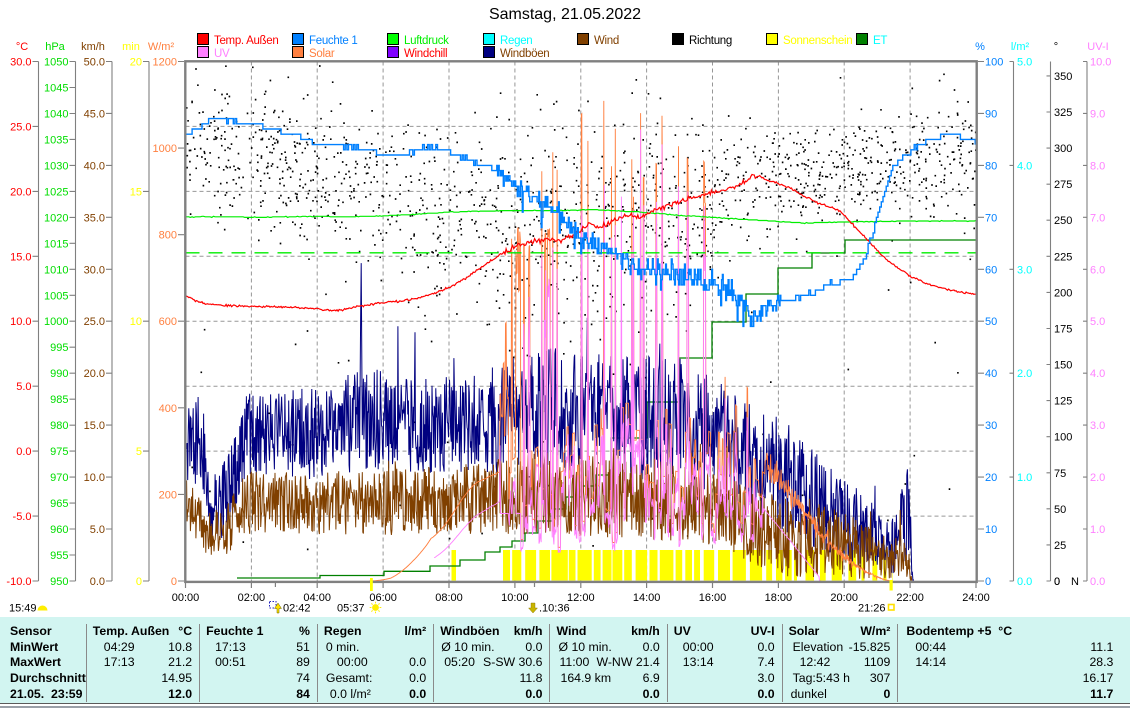 This screenshot has width=1130, height=708. Describe the element at coordinates (56, 115) in the screenshot. I see `svg-text: 1040` at that location.